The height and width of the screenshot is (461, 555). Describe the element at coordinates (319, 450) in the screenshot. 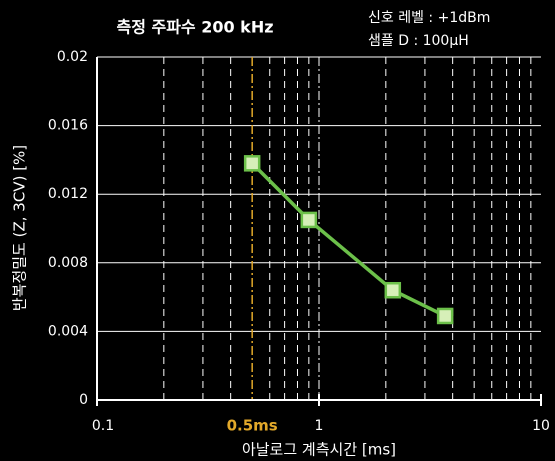

I see `x-axis-label: 아날로그 계측시간 [ms]` at that location.